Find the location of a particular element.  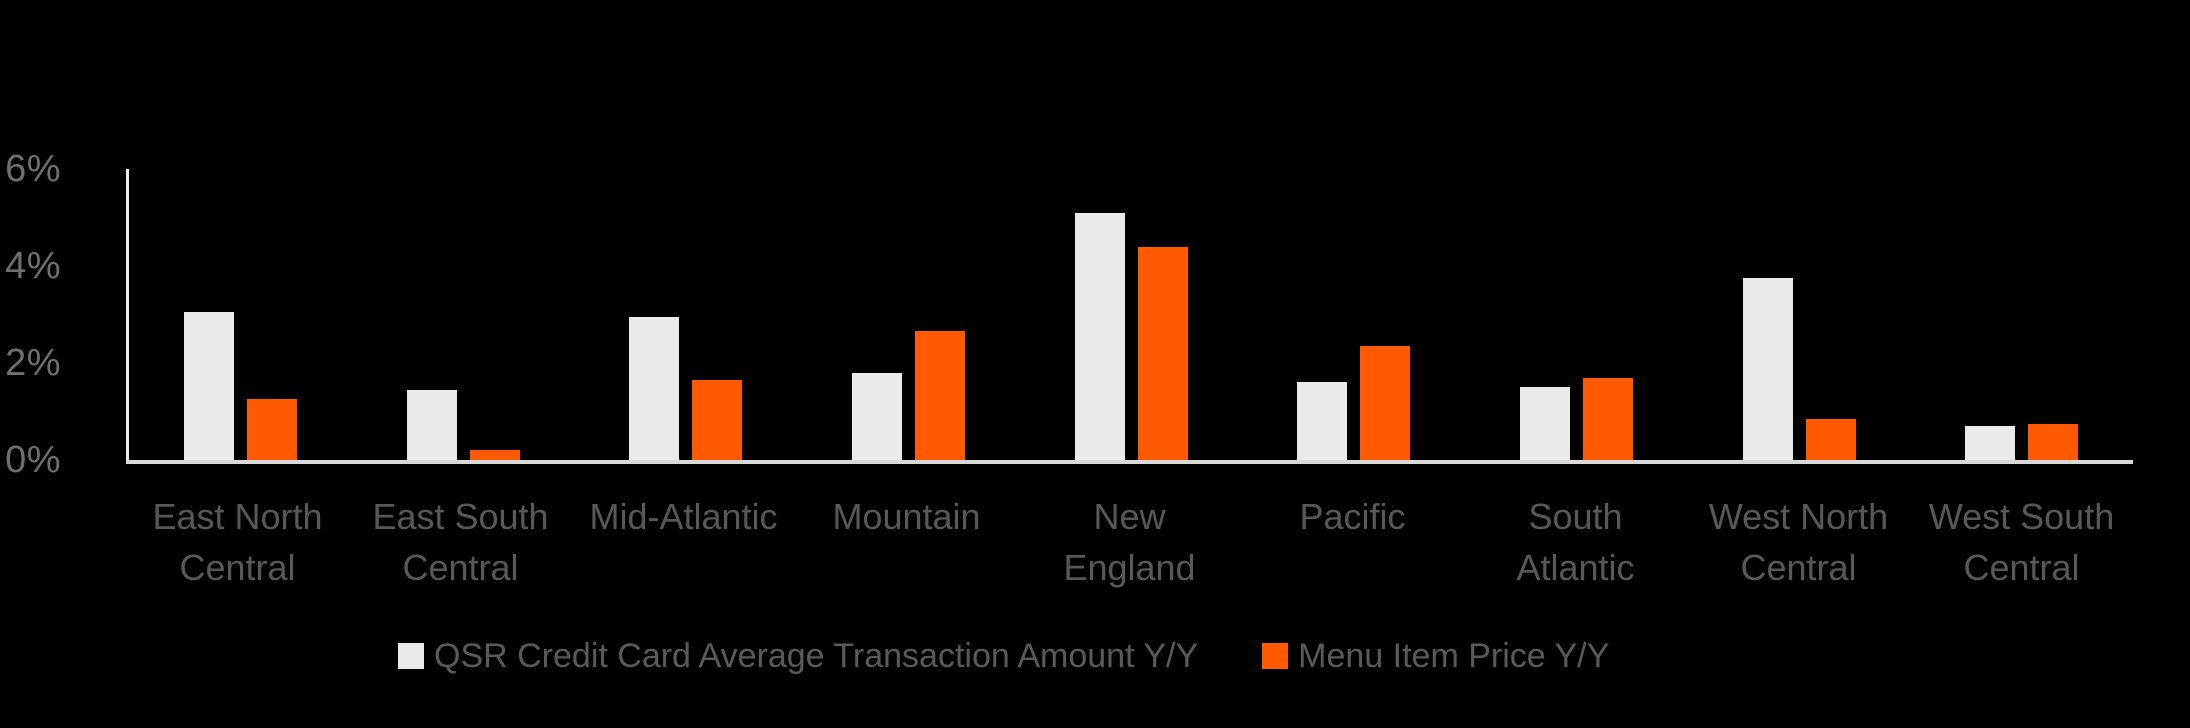

legend-swatch-menu-item-price is located at coordinates (1275, 656).